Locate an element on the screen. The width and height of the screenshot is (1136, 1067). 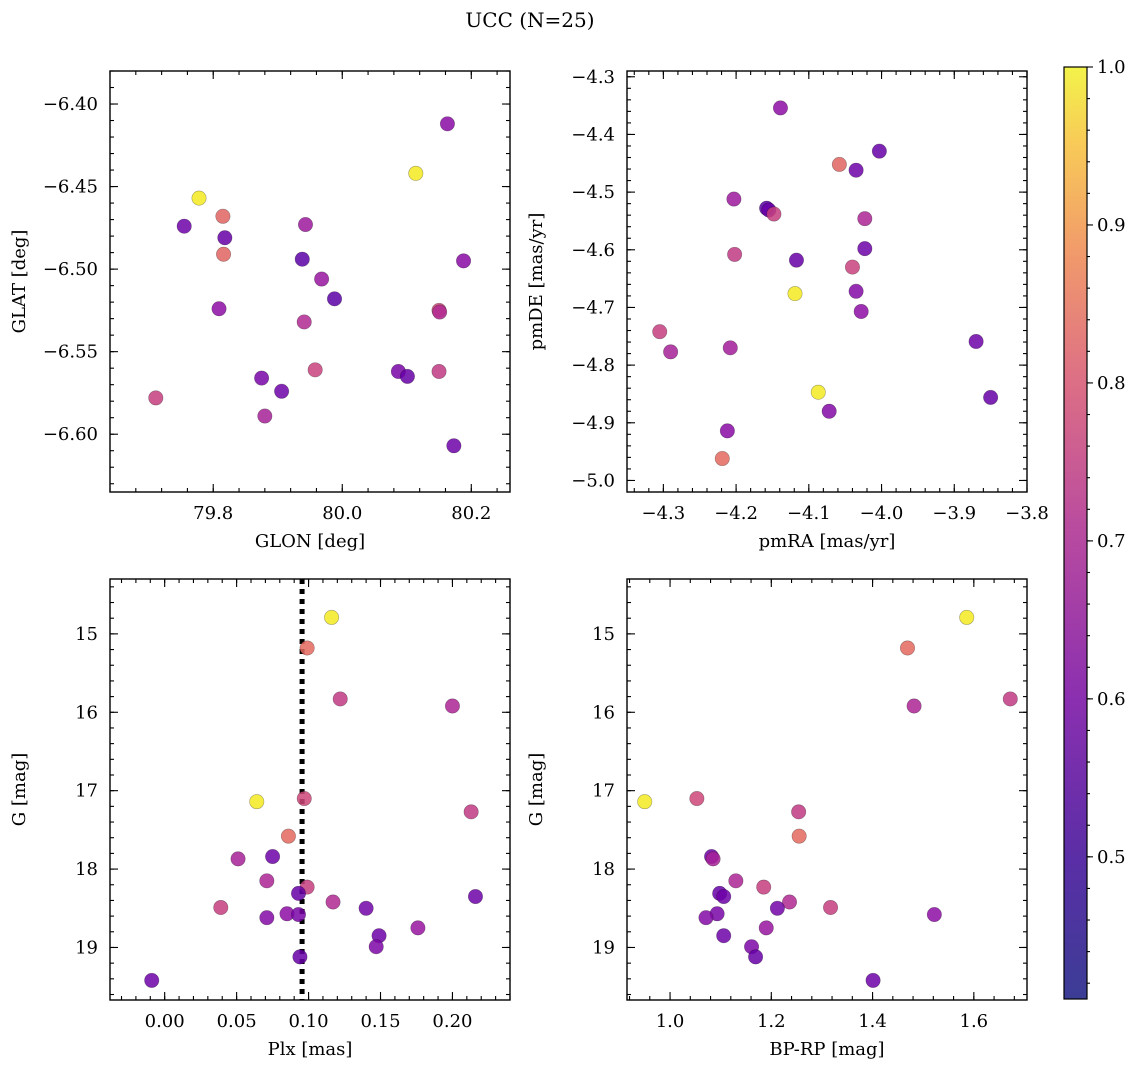
y-tick-label: −6.40 is located at coordinates (70, 104).